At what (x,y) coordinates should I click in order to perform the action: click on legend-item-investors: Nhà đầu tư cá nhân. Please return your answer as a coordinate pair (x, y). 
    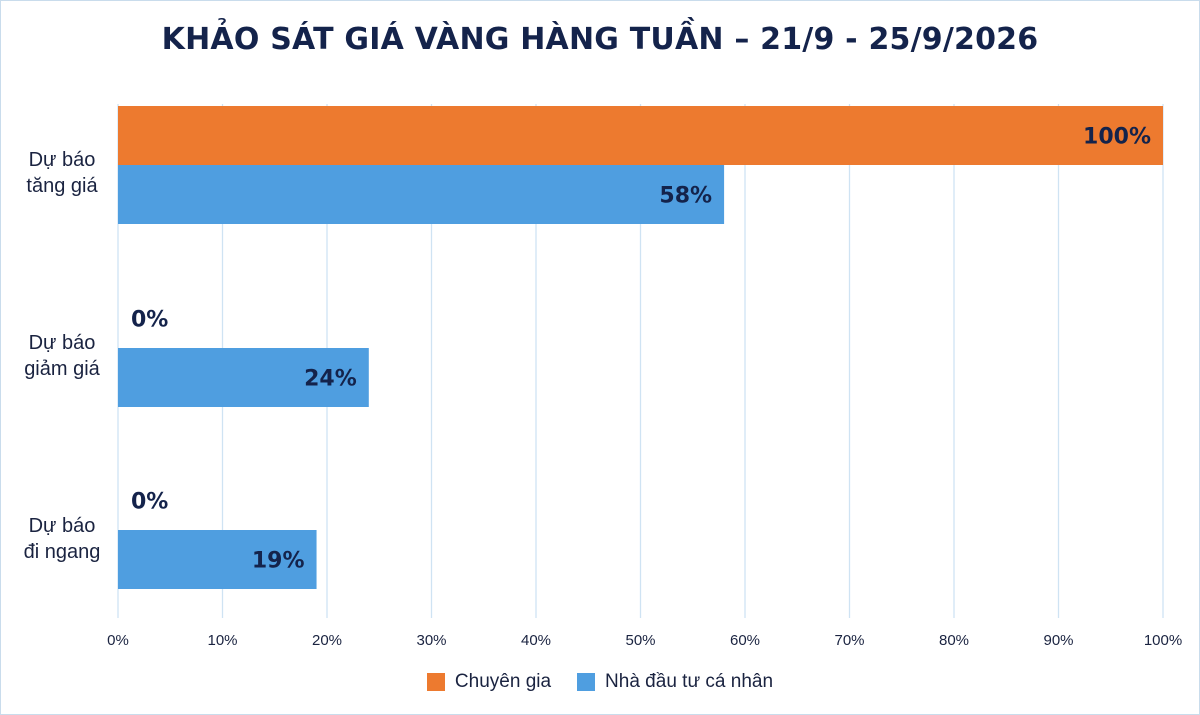
    Looking at the image, I should click on (675, 682).